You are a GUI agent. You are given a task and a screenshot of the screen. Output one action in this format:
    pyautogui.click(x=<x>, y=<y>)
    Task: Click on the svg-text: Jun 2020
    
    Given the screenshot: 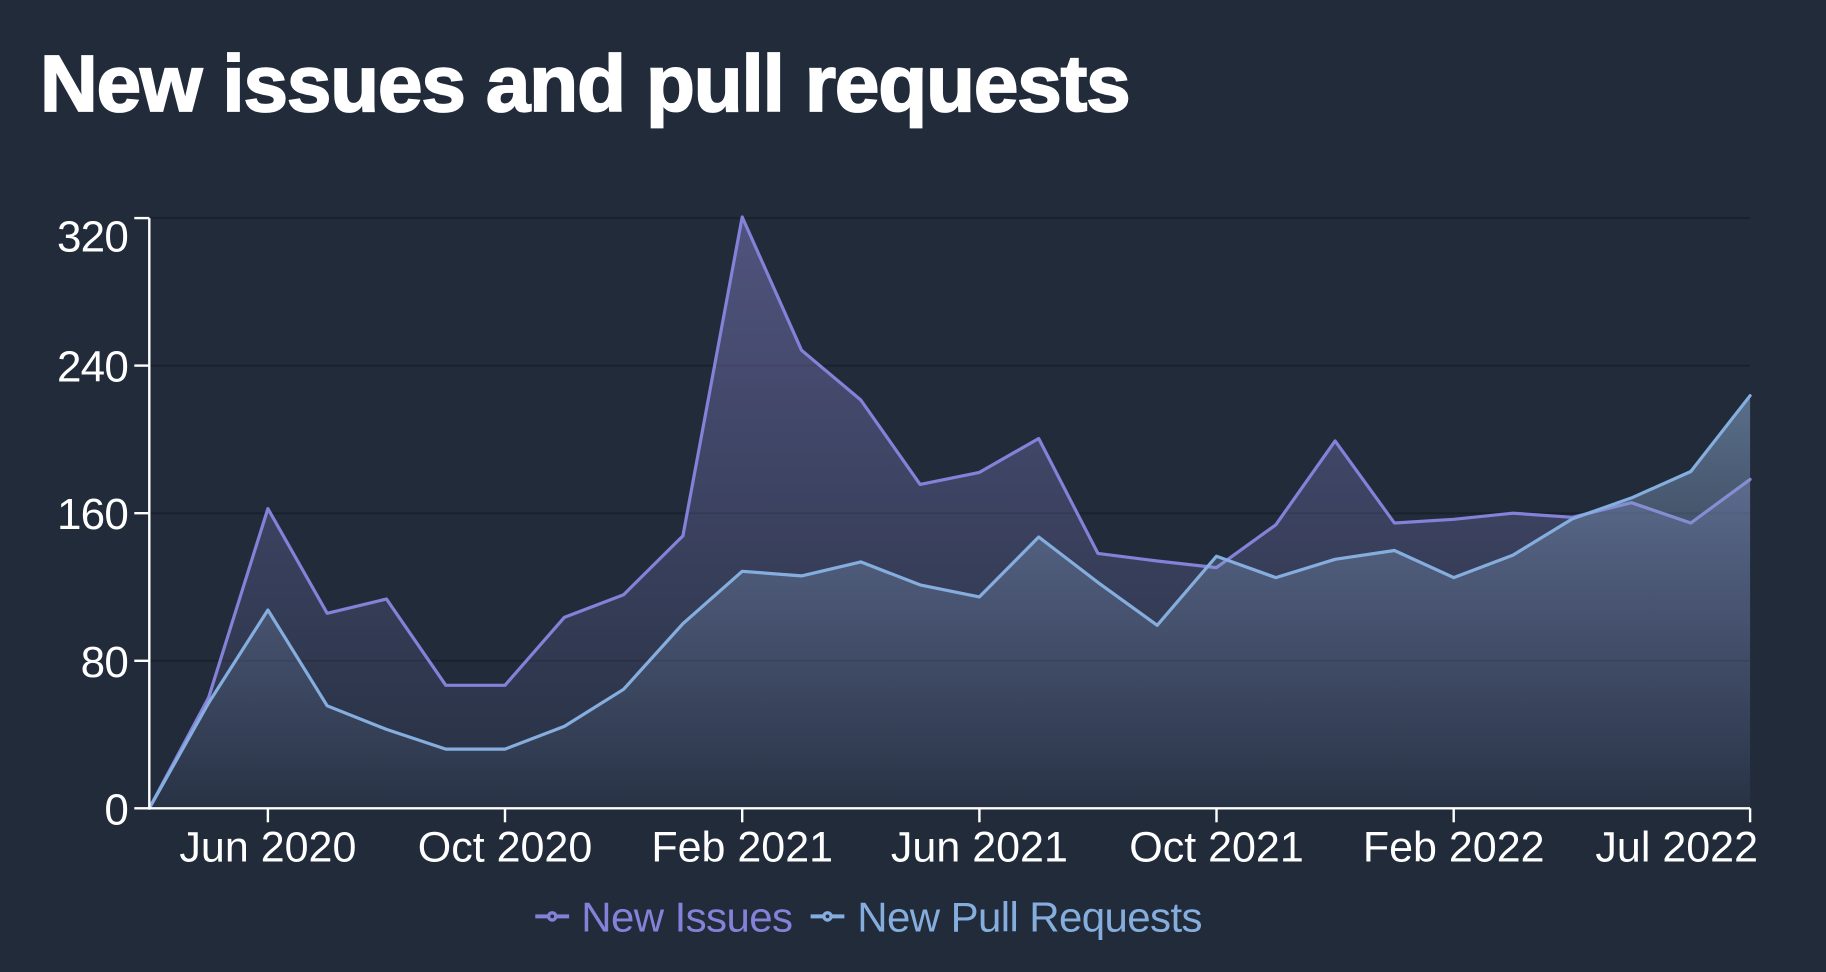 What is the action you would take?
    pyautogui.click(x=267, y=848)
    